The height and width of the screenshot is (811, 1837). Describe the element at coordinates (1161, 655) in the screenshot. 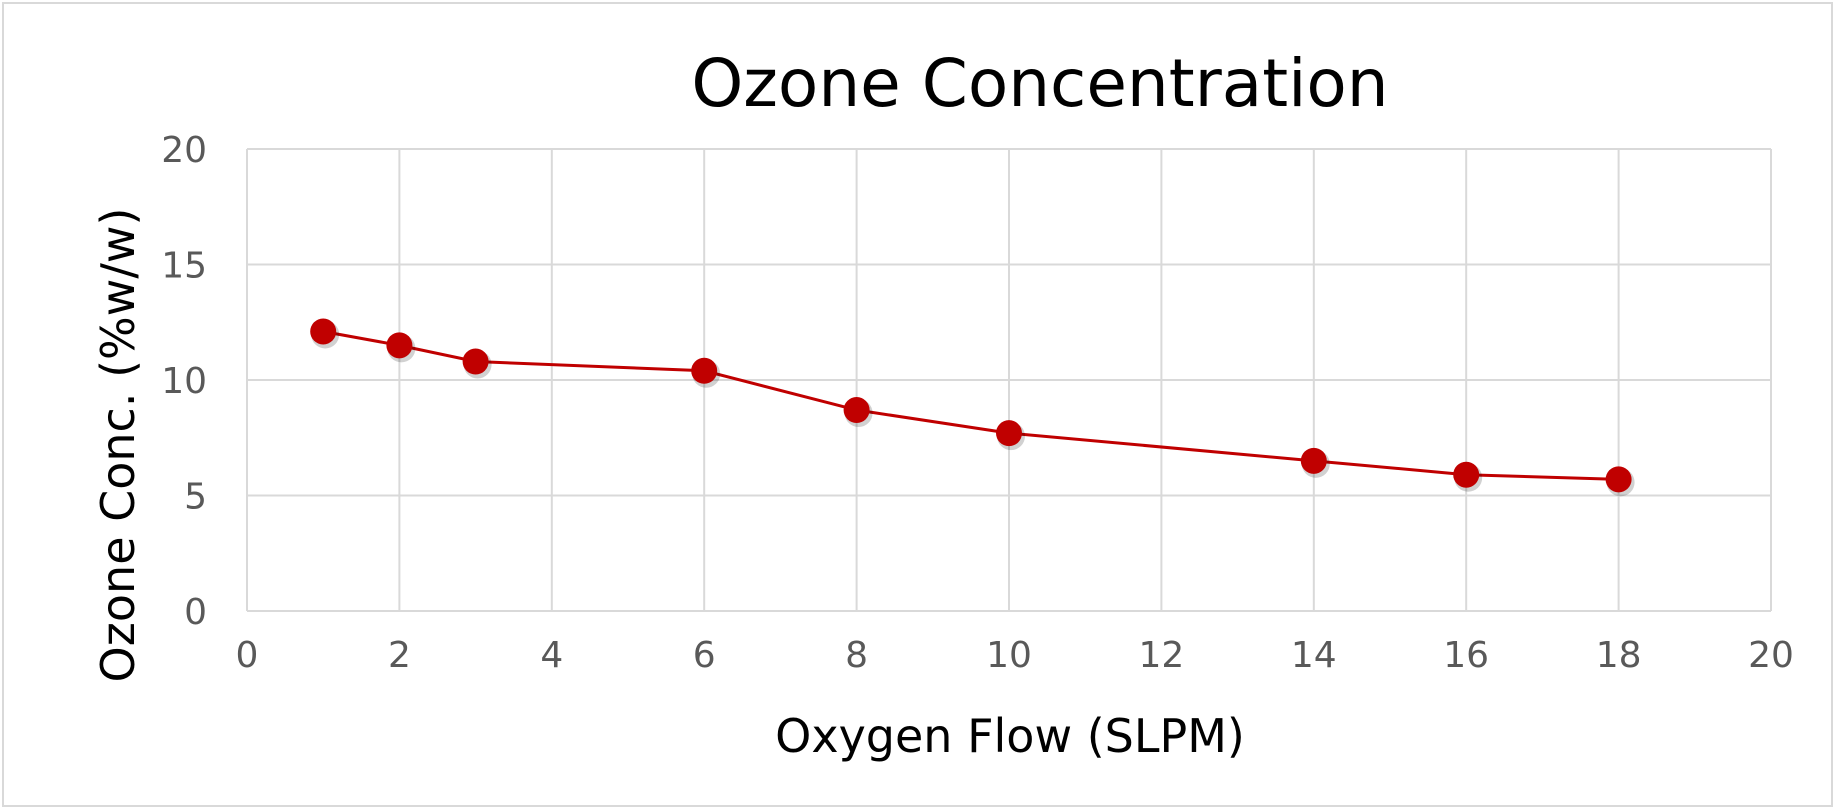

I see `x-tick-label: 12` at that location.